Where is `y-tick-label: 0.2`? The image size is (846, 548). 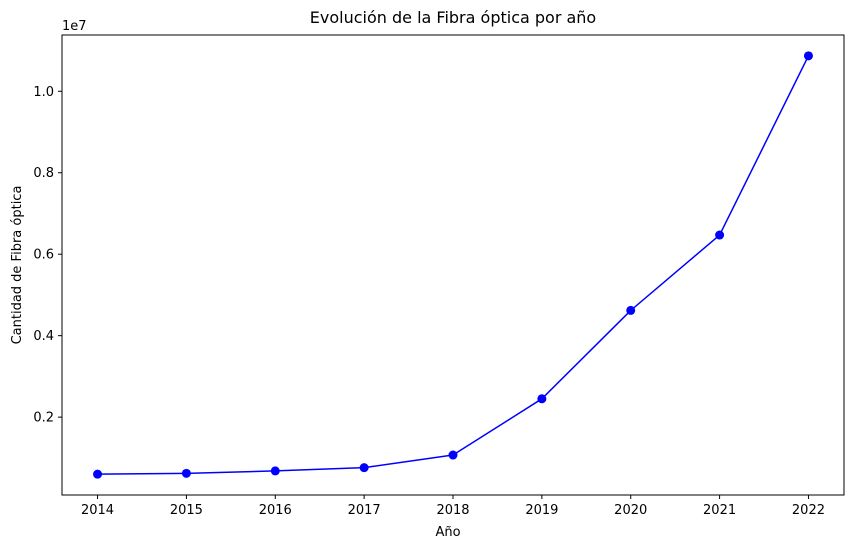
y-tick-label: 0.2 is located at coordinates (43, 418).